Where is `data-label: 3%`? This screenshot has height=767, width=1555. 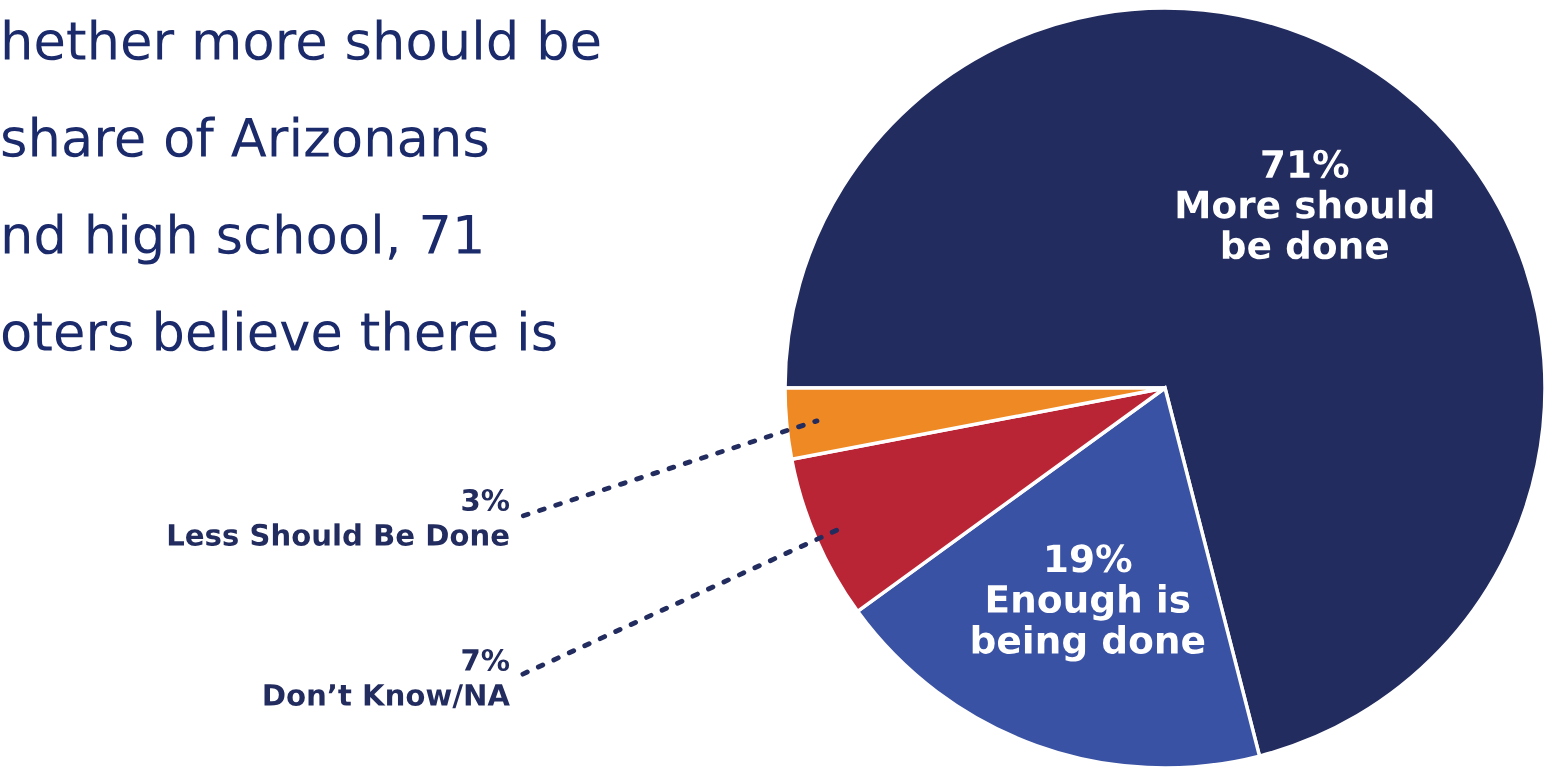 data-label: 3% is located at coordinates (486, 500).